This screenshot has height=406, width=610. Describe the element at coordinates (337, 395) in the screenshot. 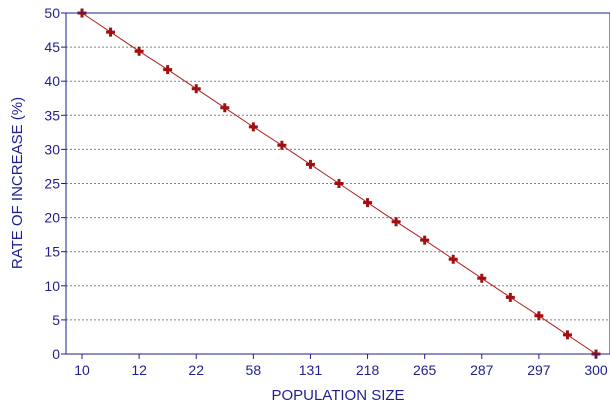

I see `x-axis-title: POPULATION SIZE` at that location.